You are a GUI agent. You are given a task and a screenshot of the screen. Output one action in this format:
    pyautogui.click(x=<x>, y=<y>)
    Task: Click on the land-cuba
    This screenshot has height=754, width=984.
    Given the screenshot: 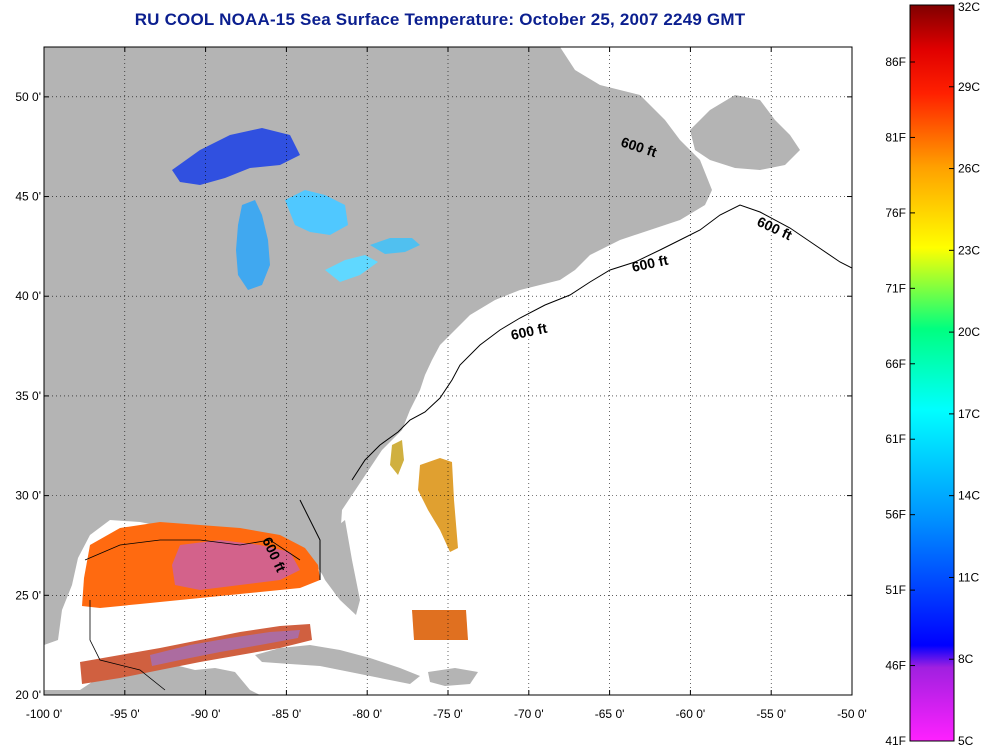 What is the action you would take?
    pyautogui.click(x=337, y=664)
    